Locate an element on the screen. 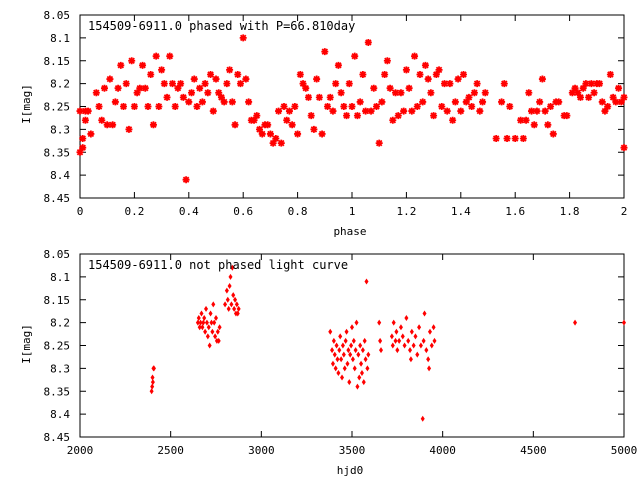 The width and height of the screenshot is (640, 484). x-tick-label: 2000 is located at coordinates (80, 450).